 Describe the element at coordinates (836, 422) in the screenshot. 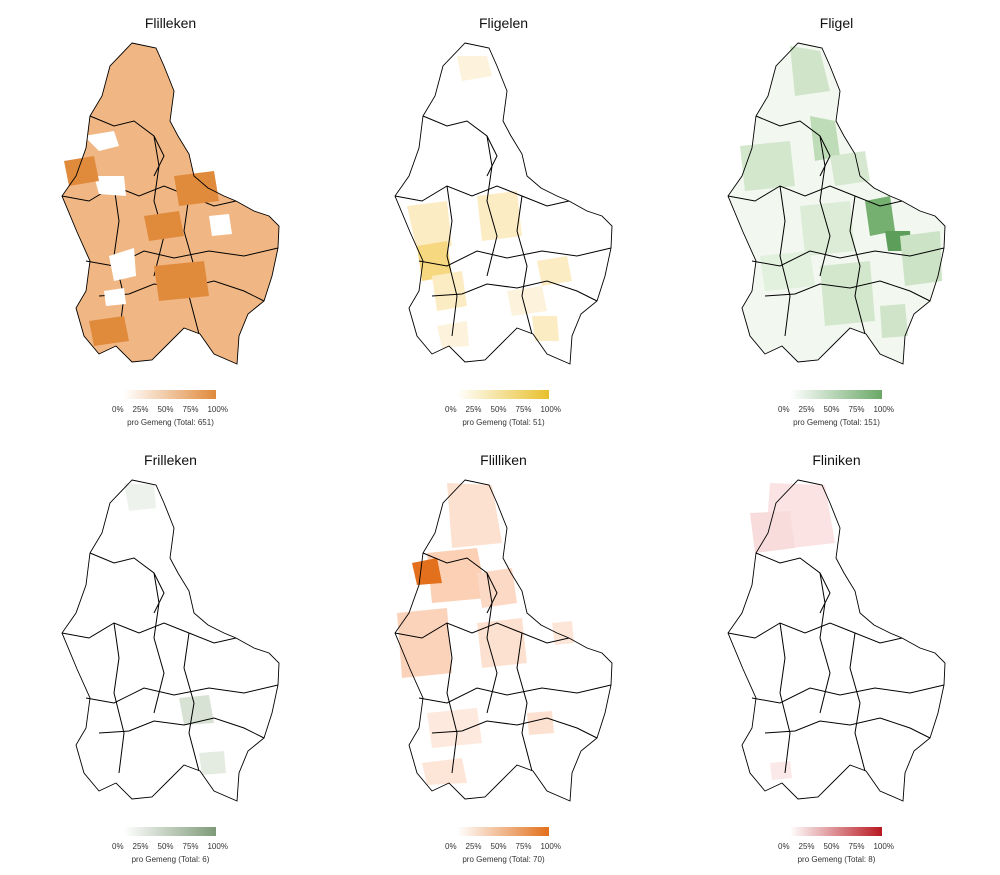

I see `legend-caption: pro Gemeng (Total: 151)` at that location.